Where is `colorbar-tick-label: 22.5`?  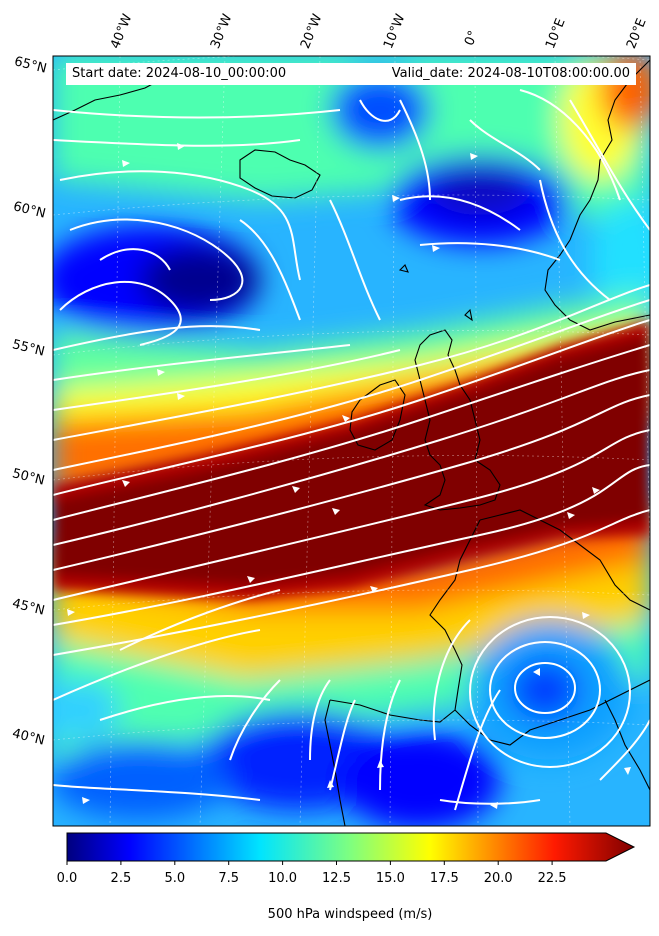 colorbar-tick-label: 22.5 is located at coordinates (552, 878).